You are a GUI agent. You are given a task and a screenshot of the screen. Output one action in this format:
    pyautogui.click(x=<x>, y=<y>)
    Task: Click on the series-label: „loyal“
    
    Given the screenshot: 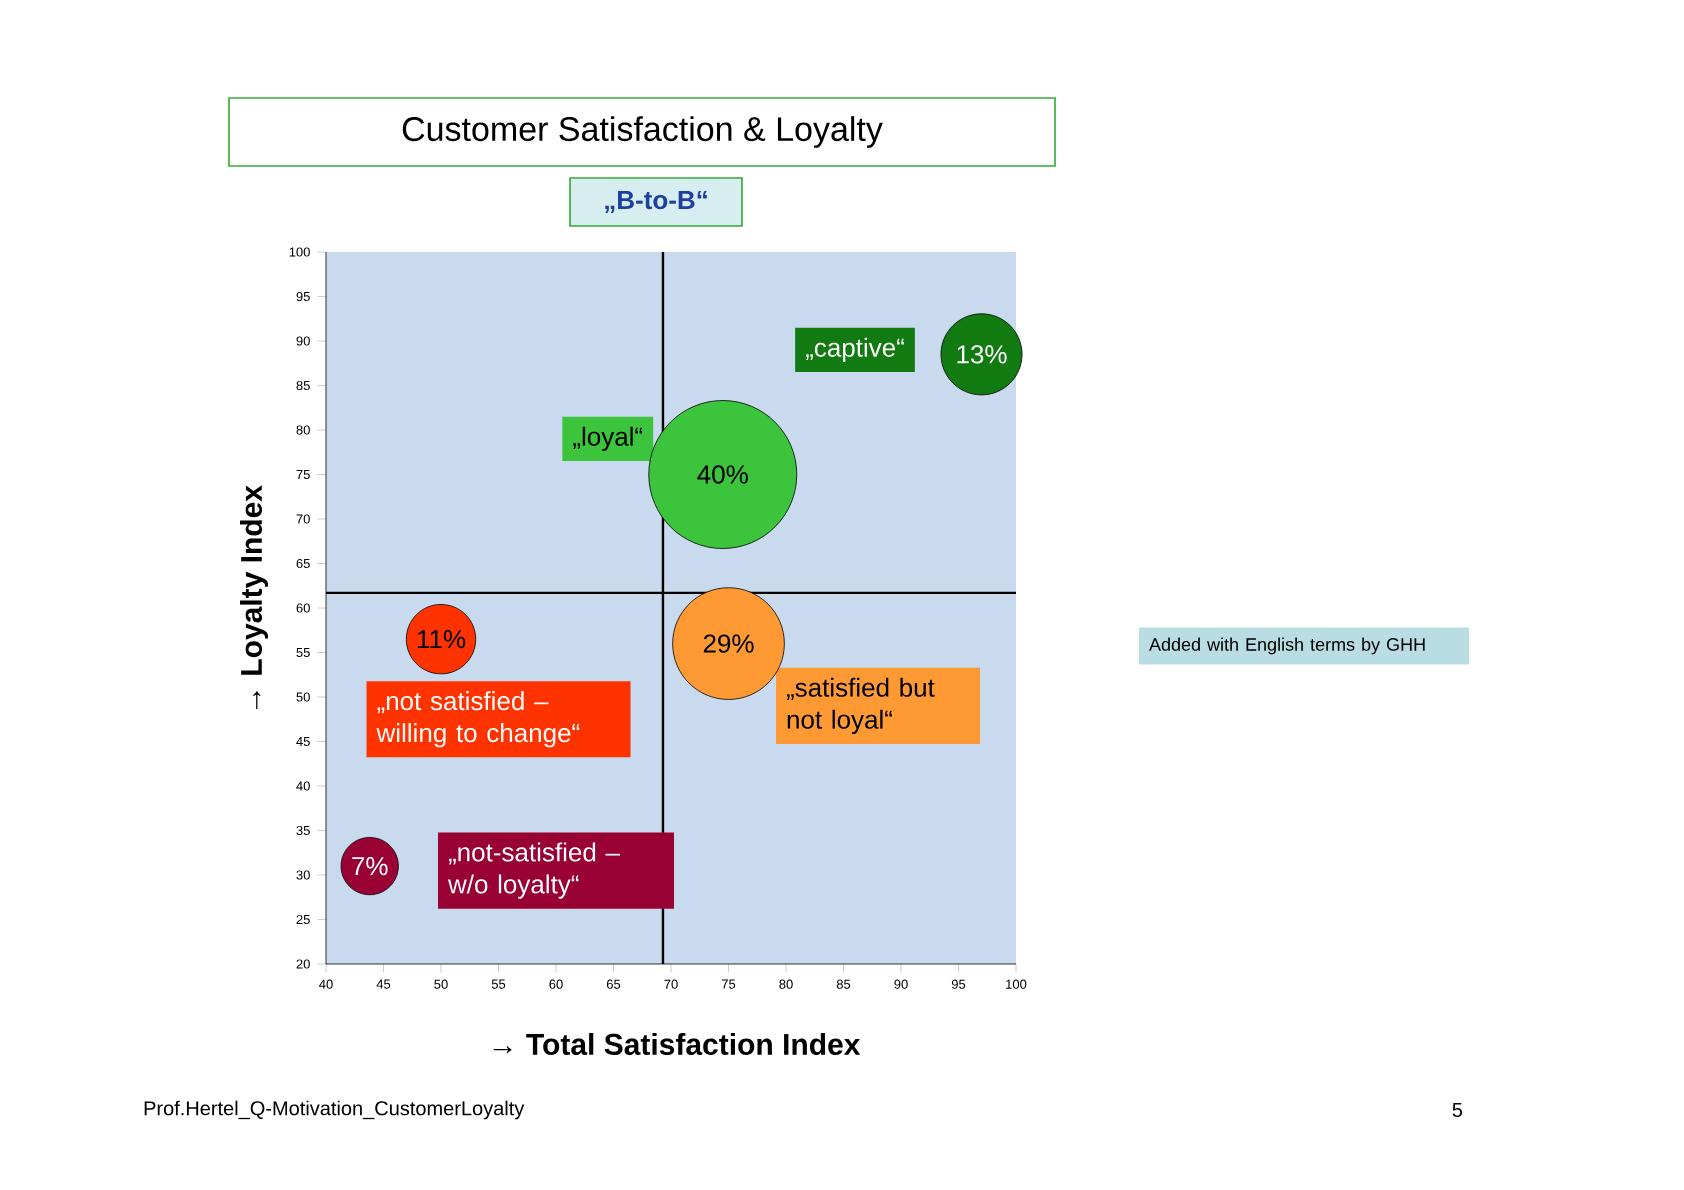 What is the action you would take?
    pyautogui.click(x=608, y=439)
    